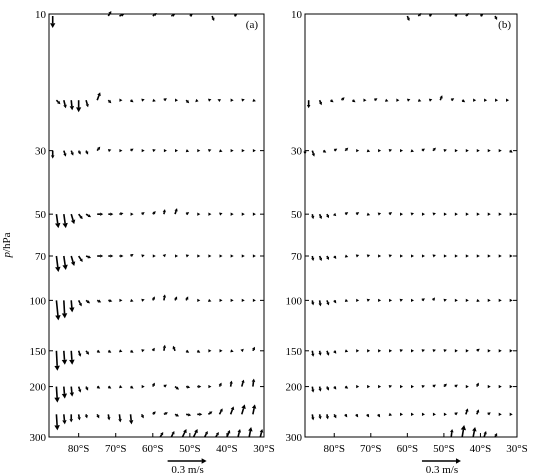  I want to click on y-axis-label: p/hPa, so click(7, 245).